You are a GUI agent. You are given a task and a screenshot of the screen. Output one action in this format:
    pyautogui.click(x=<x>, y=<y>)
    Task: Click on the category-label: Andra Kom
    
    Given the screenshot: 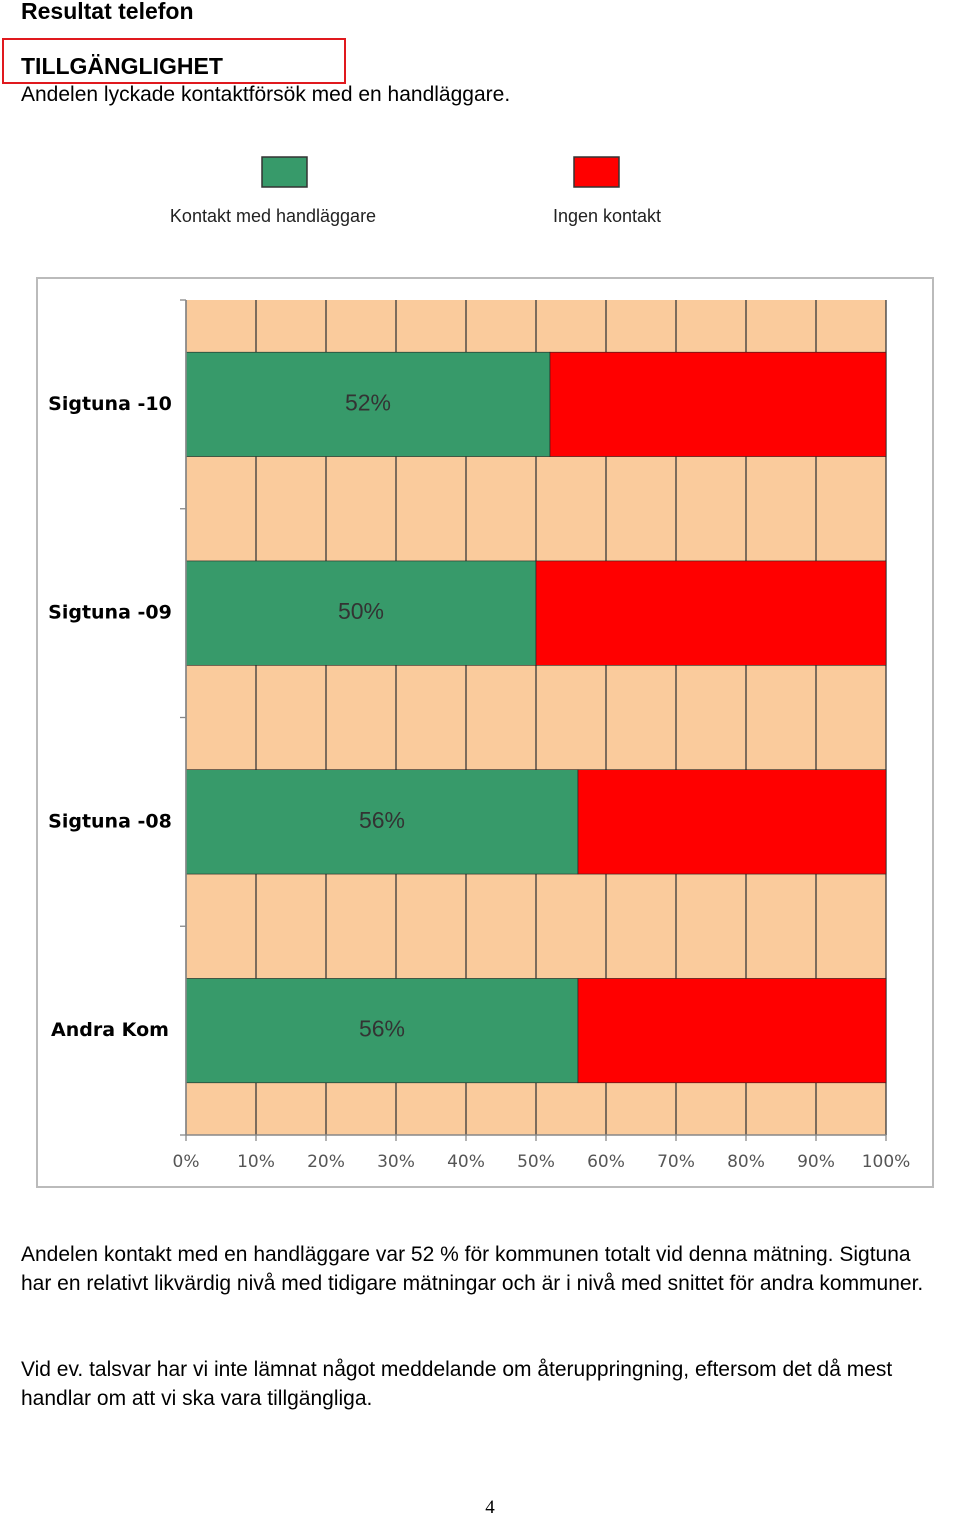 What is the action you would take?
    pyautogui.click(x=110, y=1030)
    